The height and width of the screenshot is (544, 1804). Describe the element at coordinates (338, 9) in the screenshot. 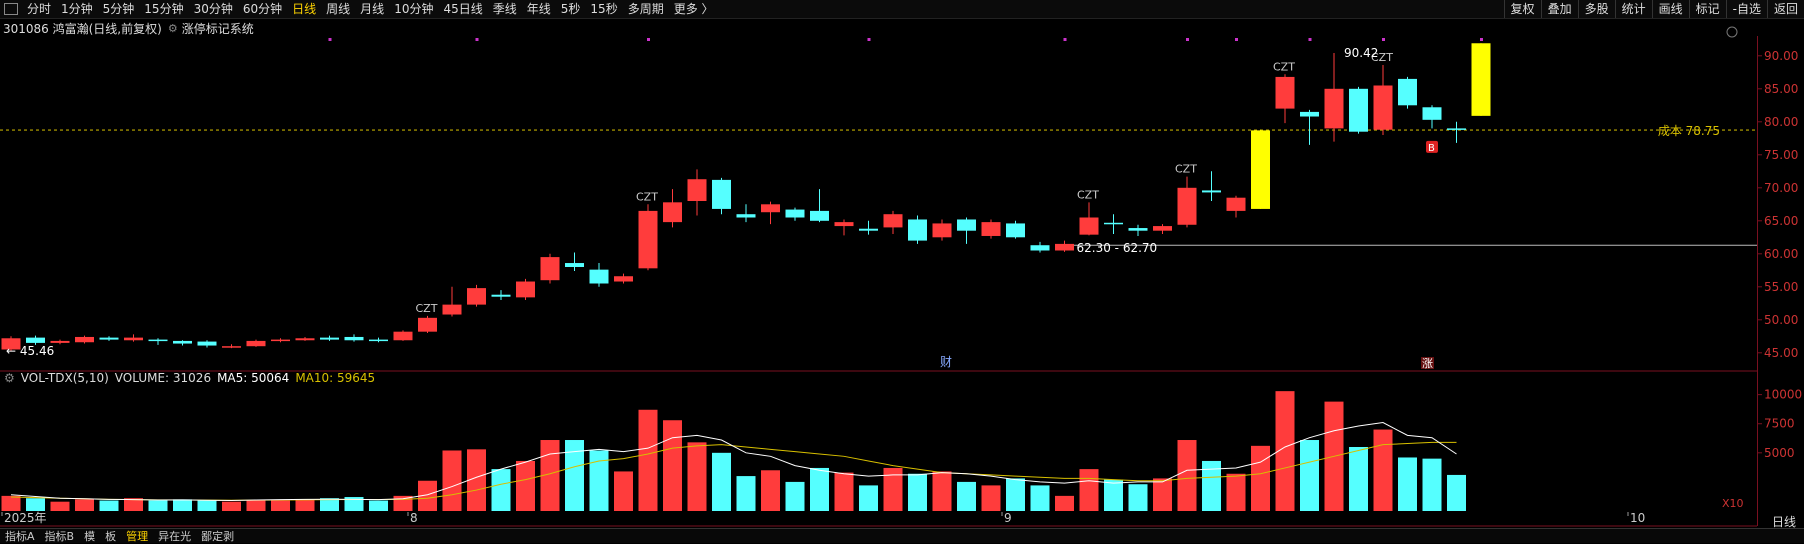

I see `period-tab: 周线` at that location.